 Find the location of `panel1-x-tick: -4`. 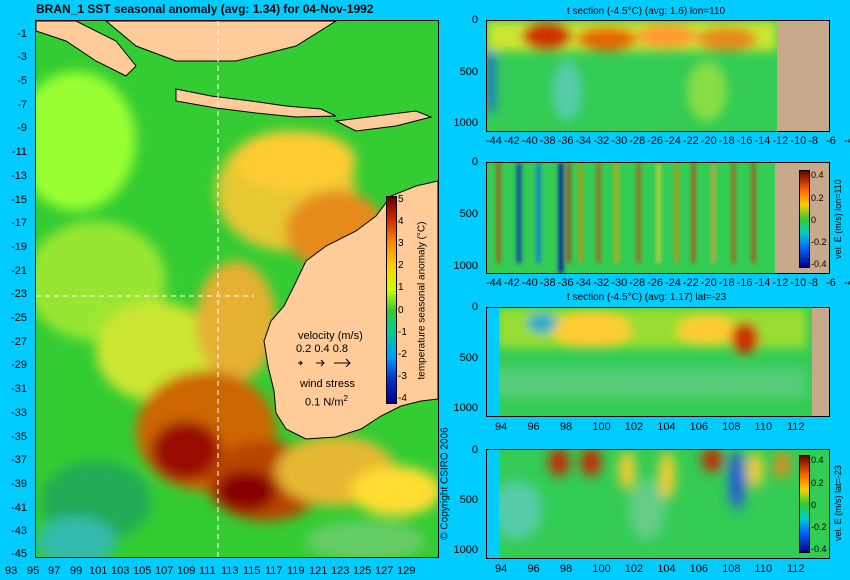

panel1-x-tick: -4 is located at coordinates (847, 141).